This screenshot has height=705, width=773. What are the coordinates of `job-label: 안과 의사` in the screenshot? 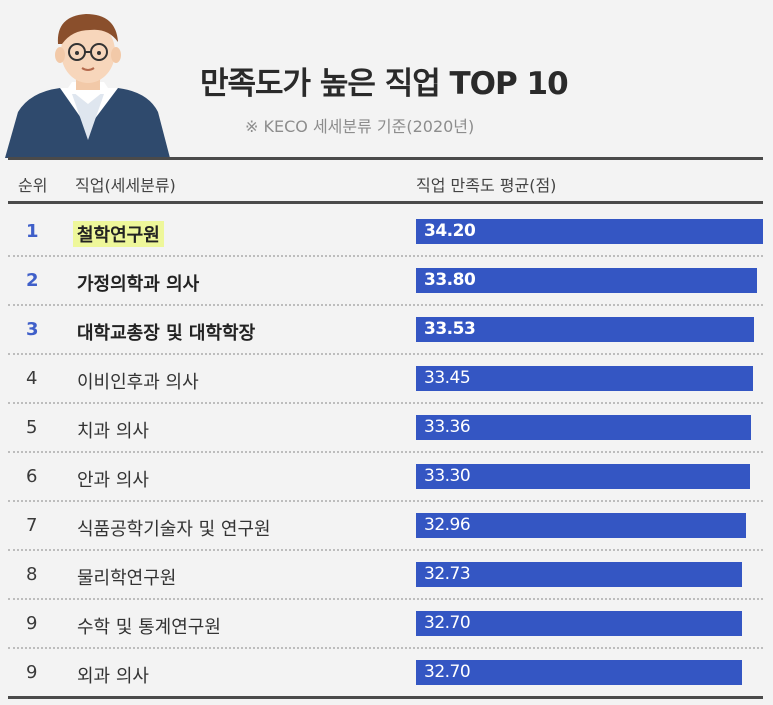 It's located at (113, 480).